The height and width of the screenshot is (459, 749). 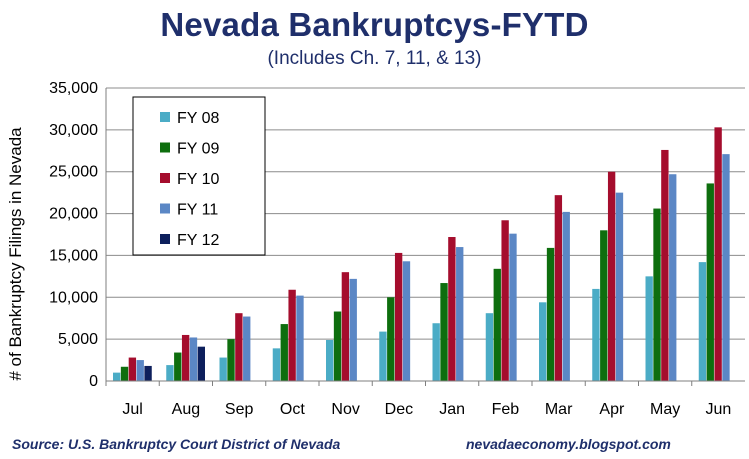 I want to click on x-tick-label: Jul, so click(x=132, y=409).